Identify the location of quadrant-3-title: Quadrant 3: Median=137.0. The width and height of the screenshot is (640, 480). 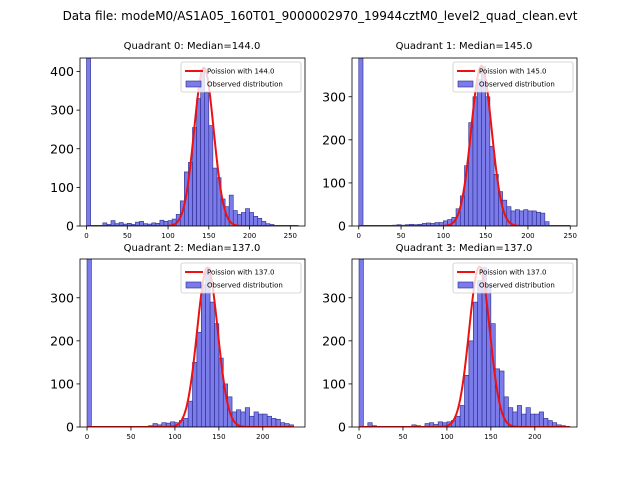
(464, 248).